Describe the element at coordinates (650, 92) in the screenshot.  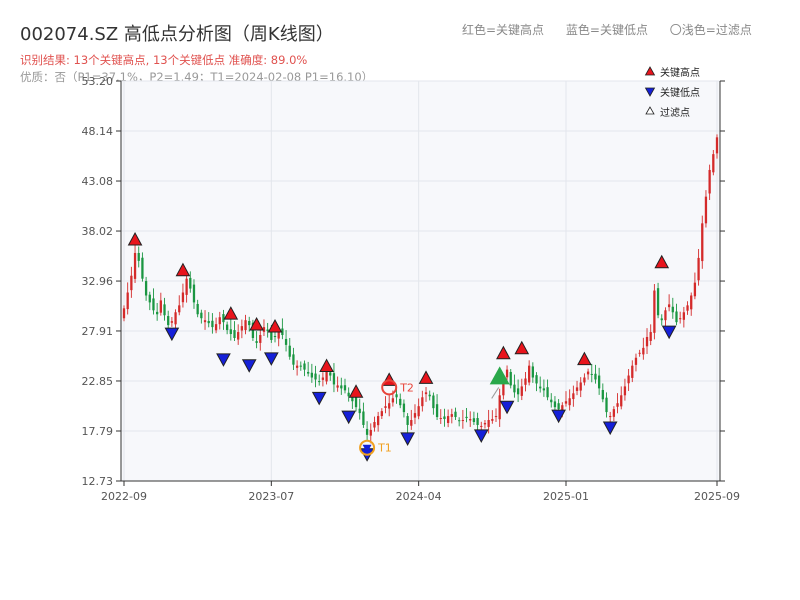
I see `legend-low-icon` at that location.